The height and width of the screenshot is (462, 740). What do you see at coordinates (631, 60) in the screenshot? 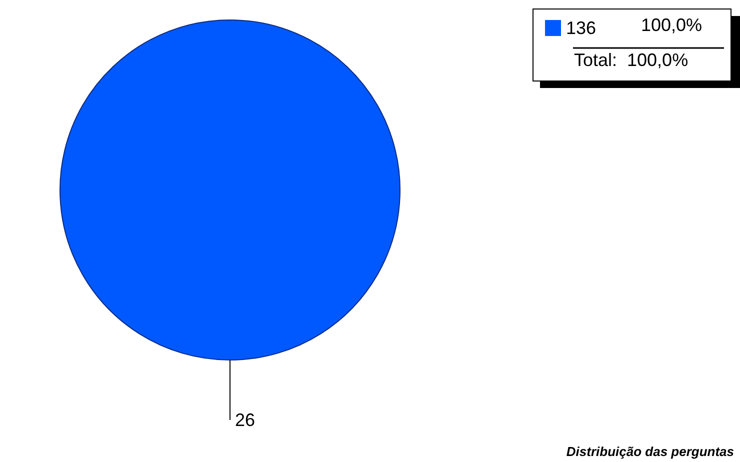
I see `text: Total: 100,0%` at bounding box center [631, 60].